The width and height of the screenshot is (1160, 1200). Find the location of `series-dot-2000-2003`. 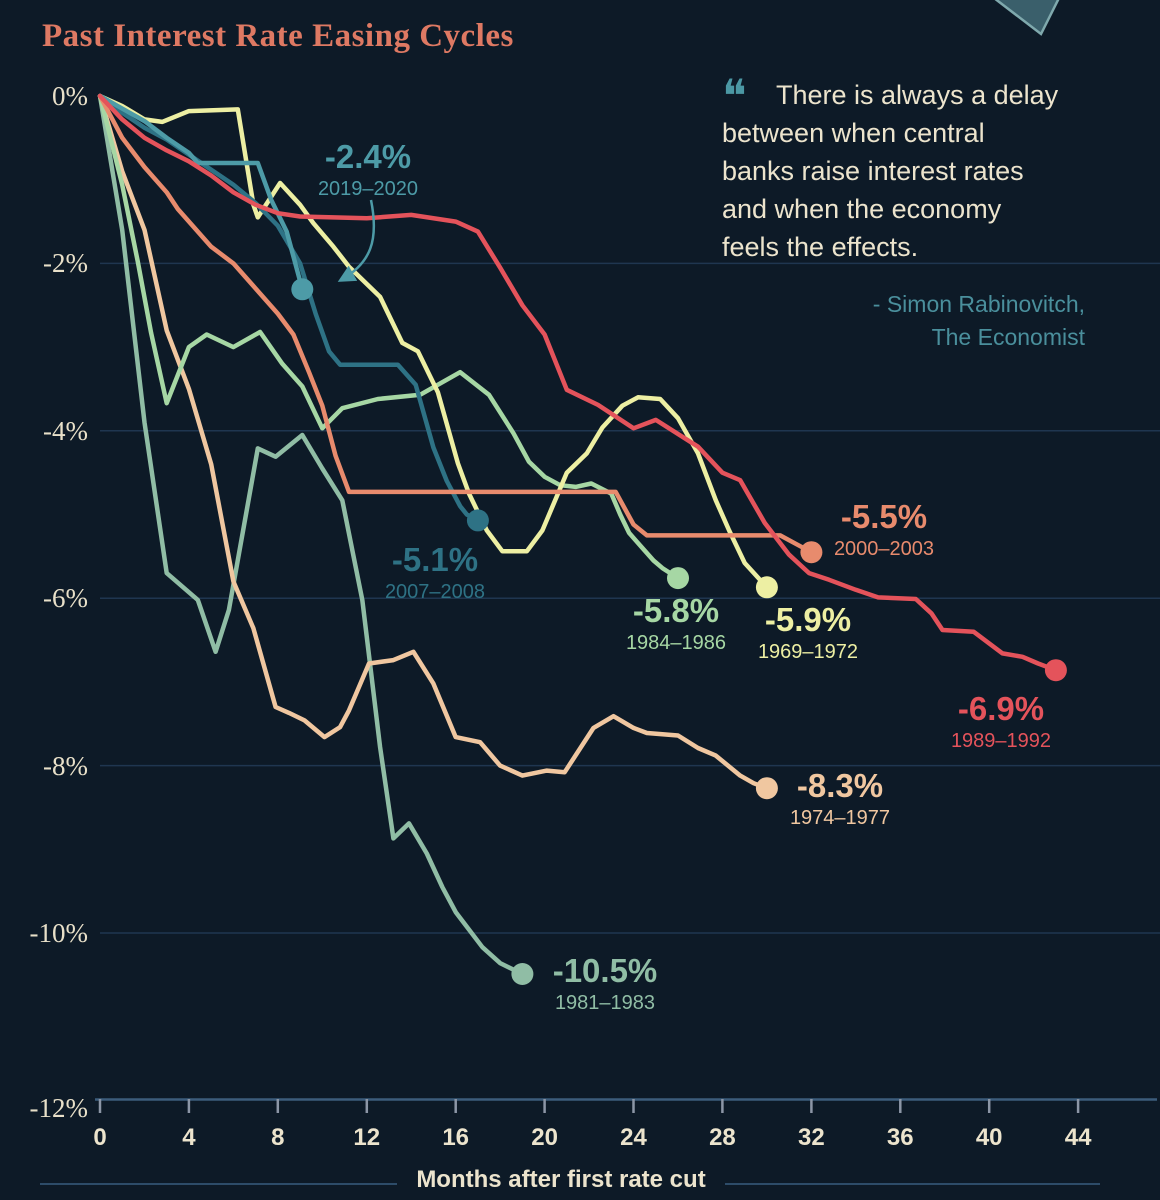

series-dot-2000-2003 is located at coordinates (811, 552).